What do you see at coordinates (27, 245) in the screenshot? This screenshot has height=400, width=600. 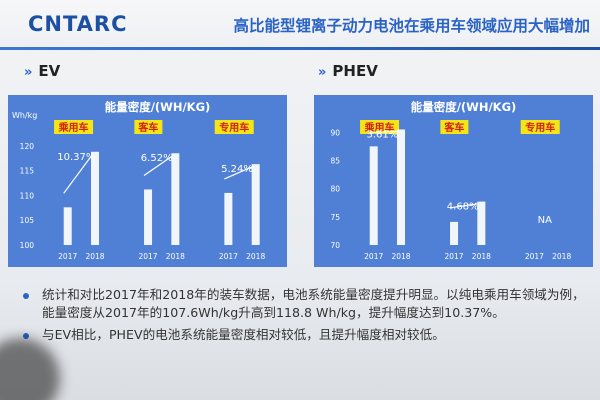 I see `y-tick-label: 100` at bounding box center [27, 245].